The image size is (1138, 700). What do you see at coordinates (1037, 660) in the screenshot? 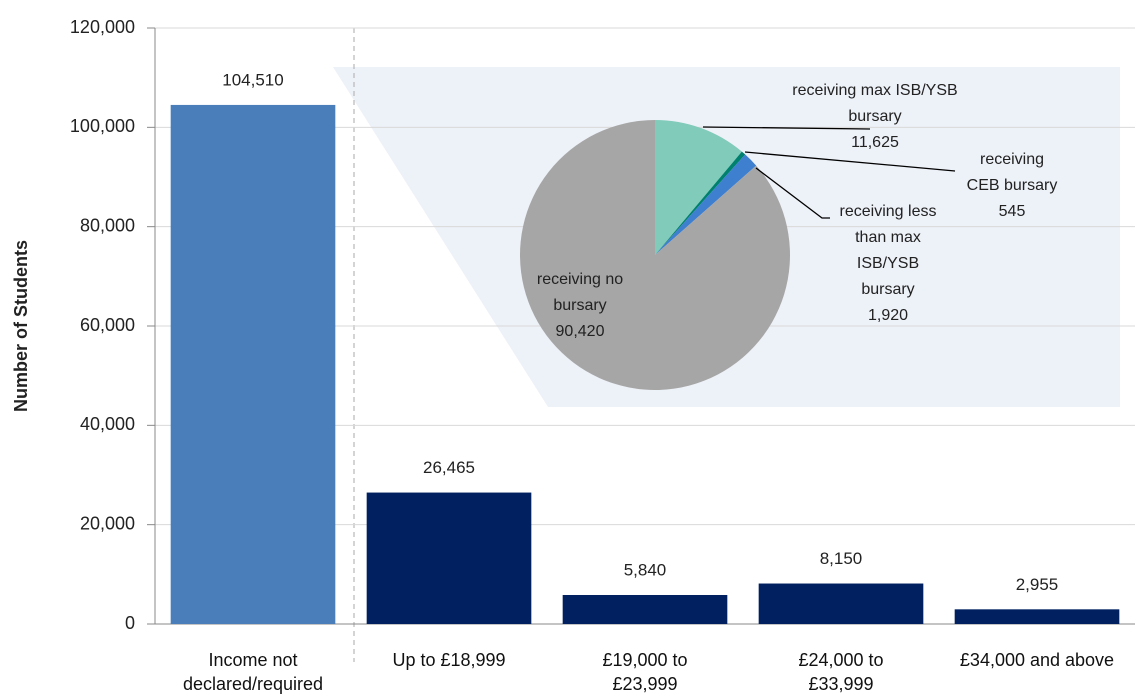
I see `x-tick-label: £34,000 and above` at bounding box center [1037, 660].